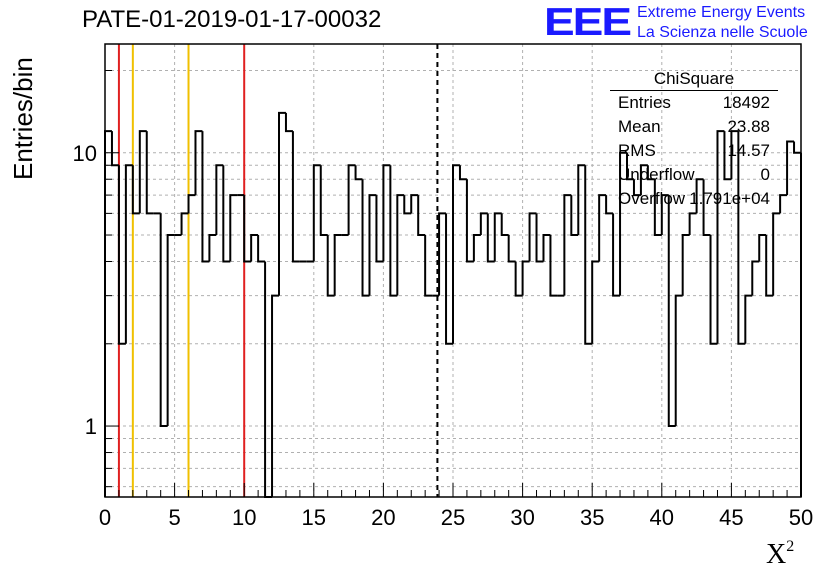 This screenshot has width=836, height=572. I want to click on x-tick-label: 35, so click(592, 517).